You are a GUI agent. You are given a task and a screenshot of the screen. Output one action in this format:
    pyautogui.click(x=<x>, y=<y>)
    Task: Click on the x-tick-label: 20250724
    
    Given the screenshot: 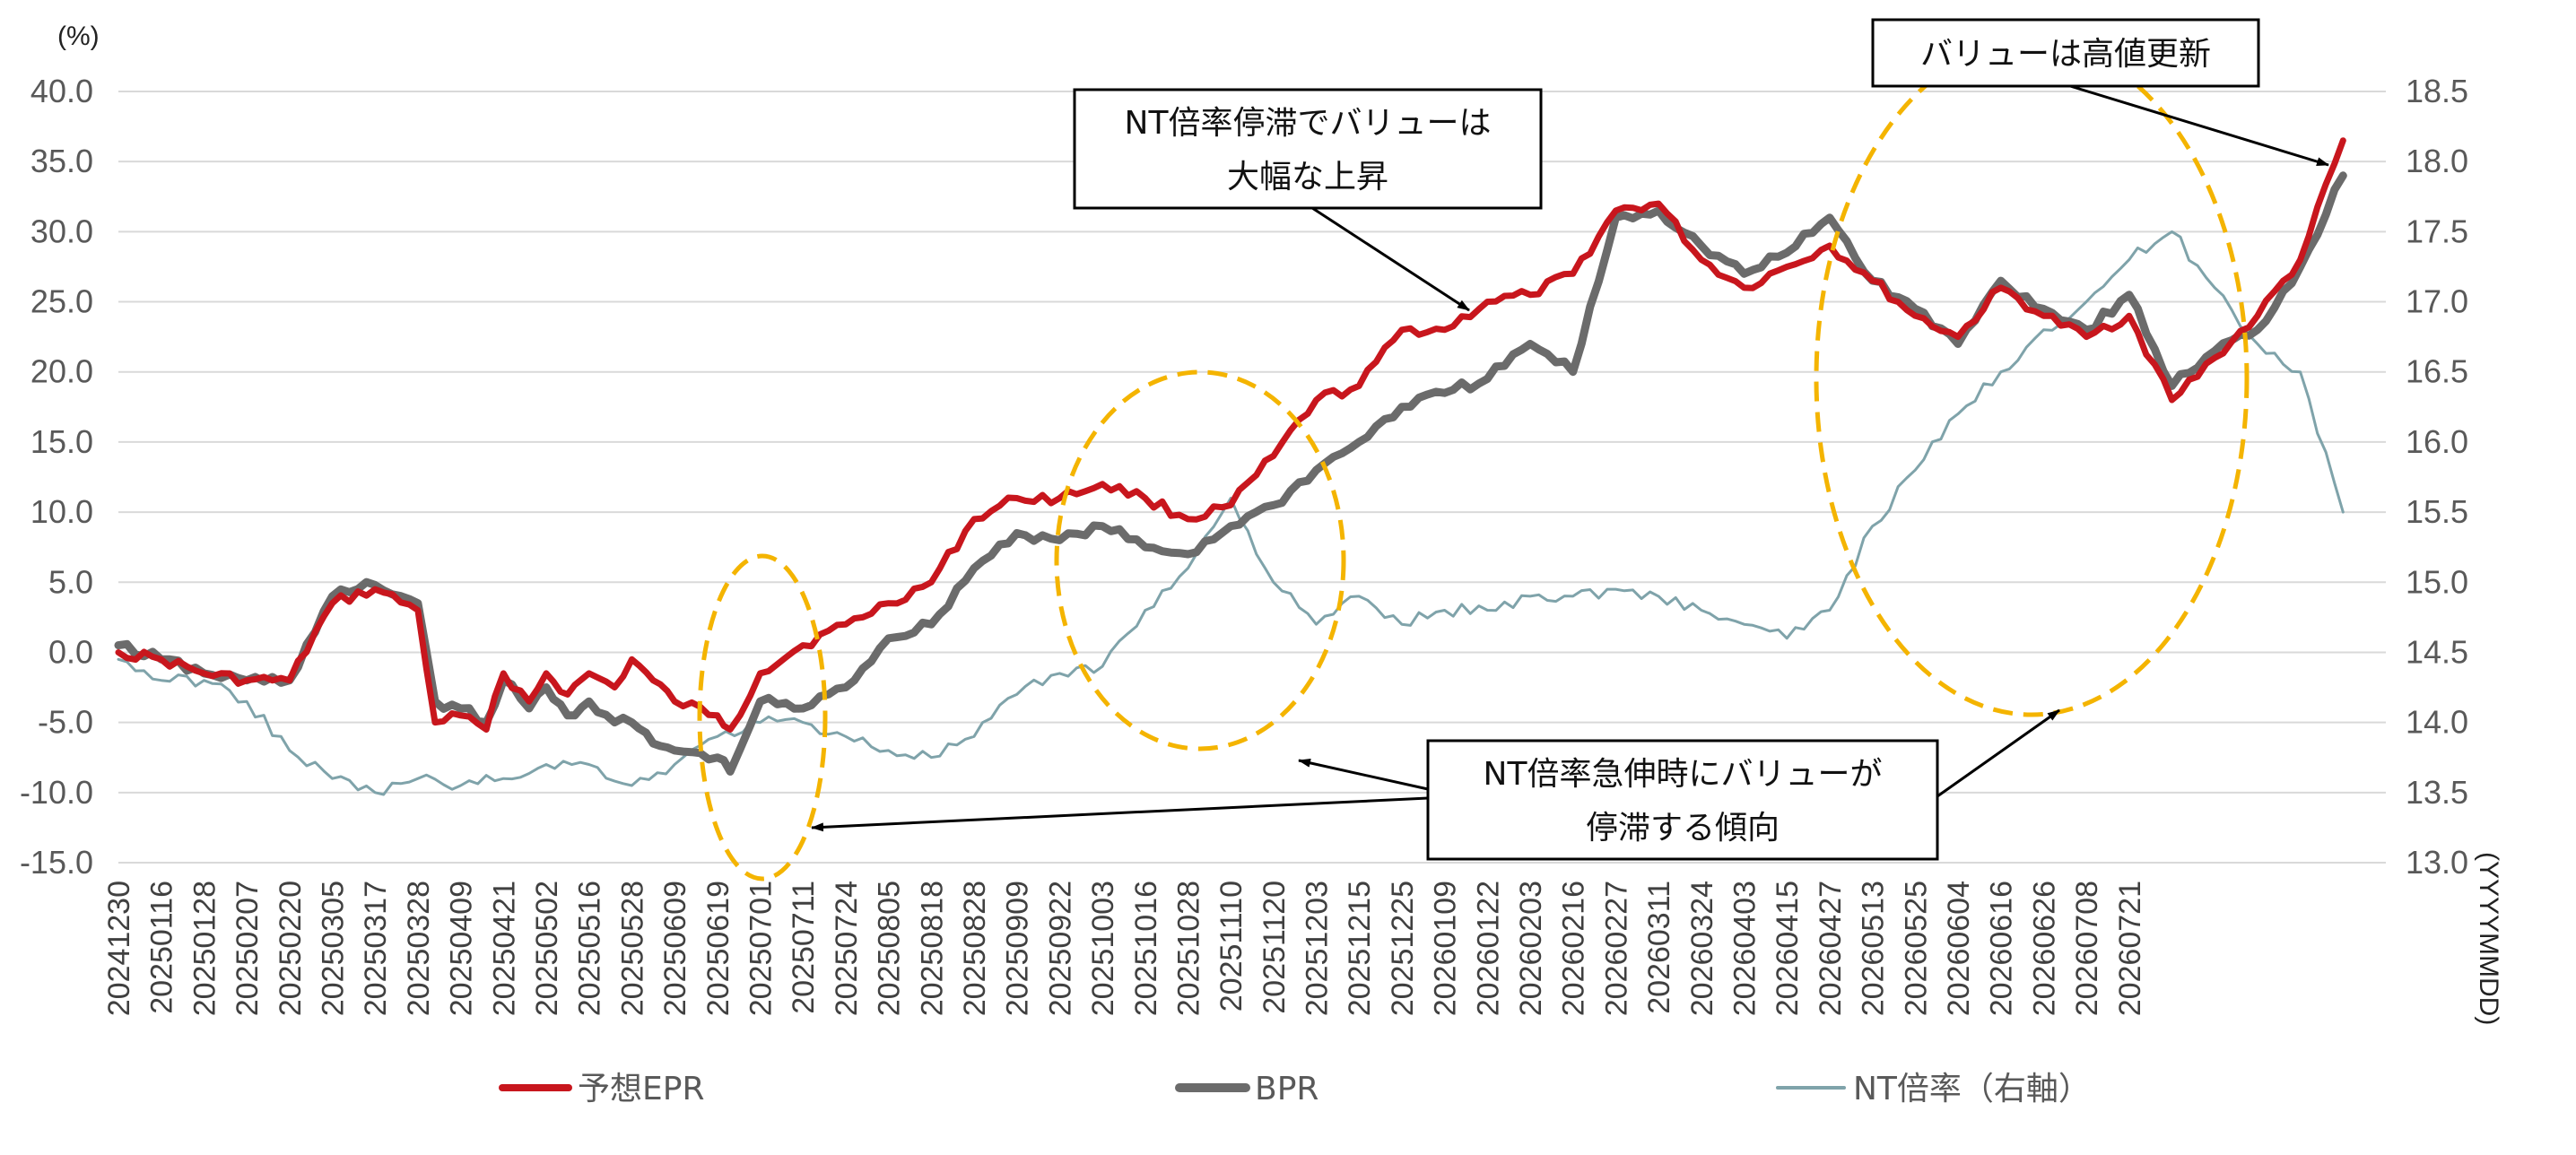 What is the action you would take?
    pyautogui.click(x=847, y=948)
    